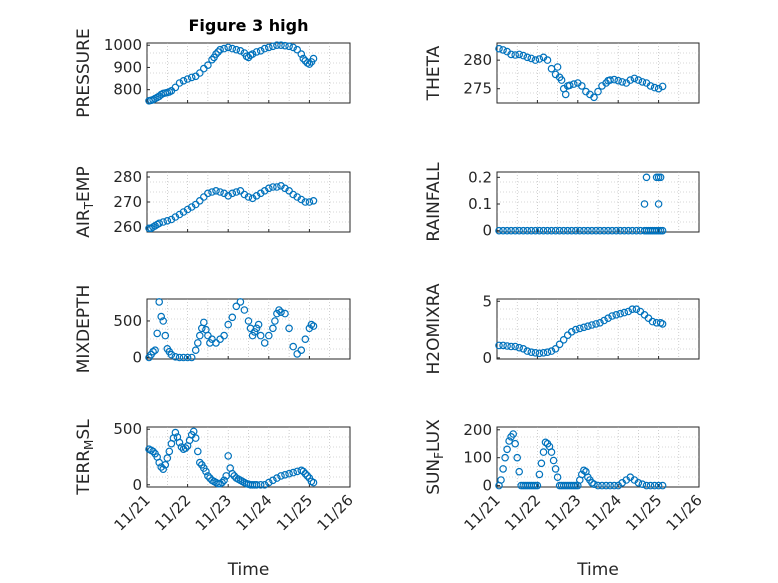  Describe the element at coordinates (127, 202) in the screenshot. I see `y-tick-label: 270` at that location.